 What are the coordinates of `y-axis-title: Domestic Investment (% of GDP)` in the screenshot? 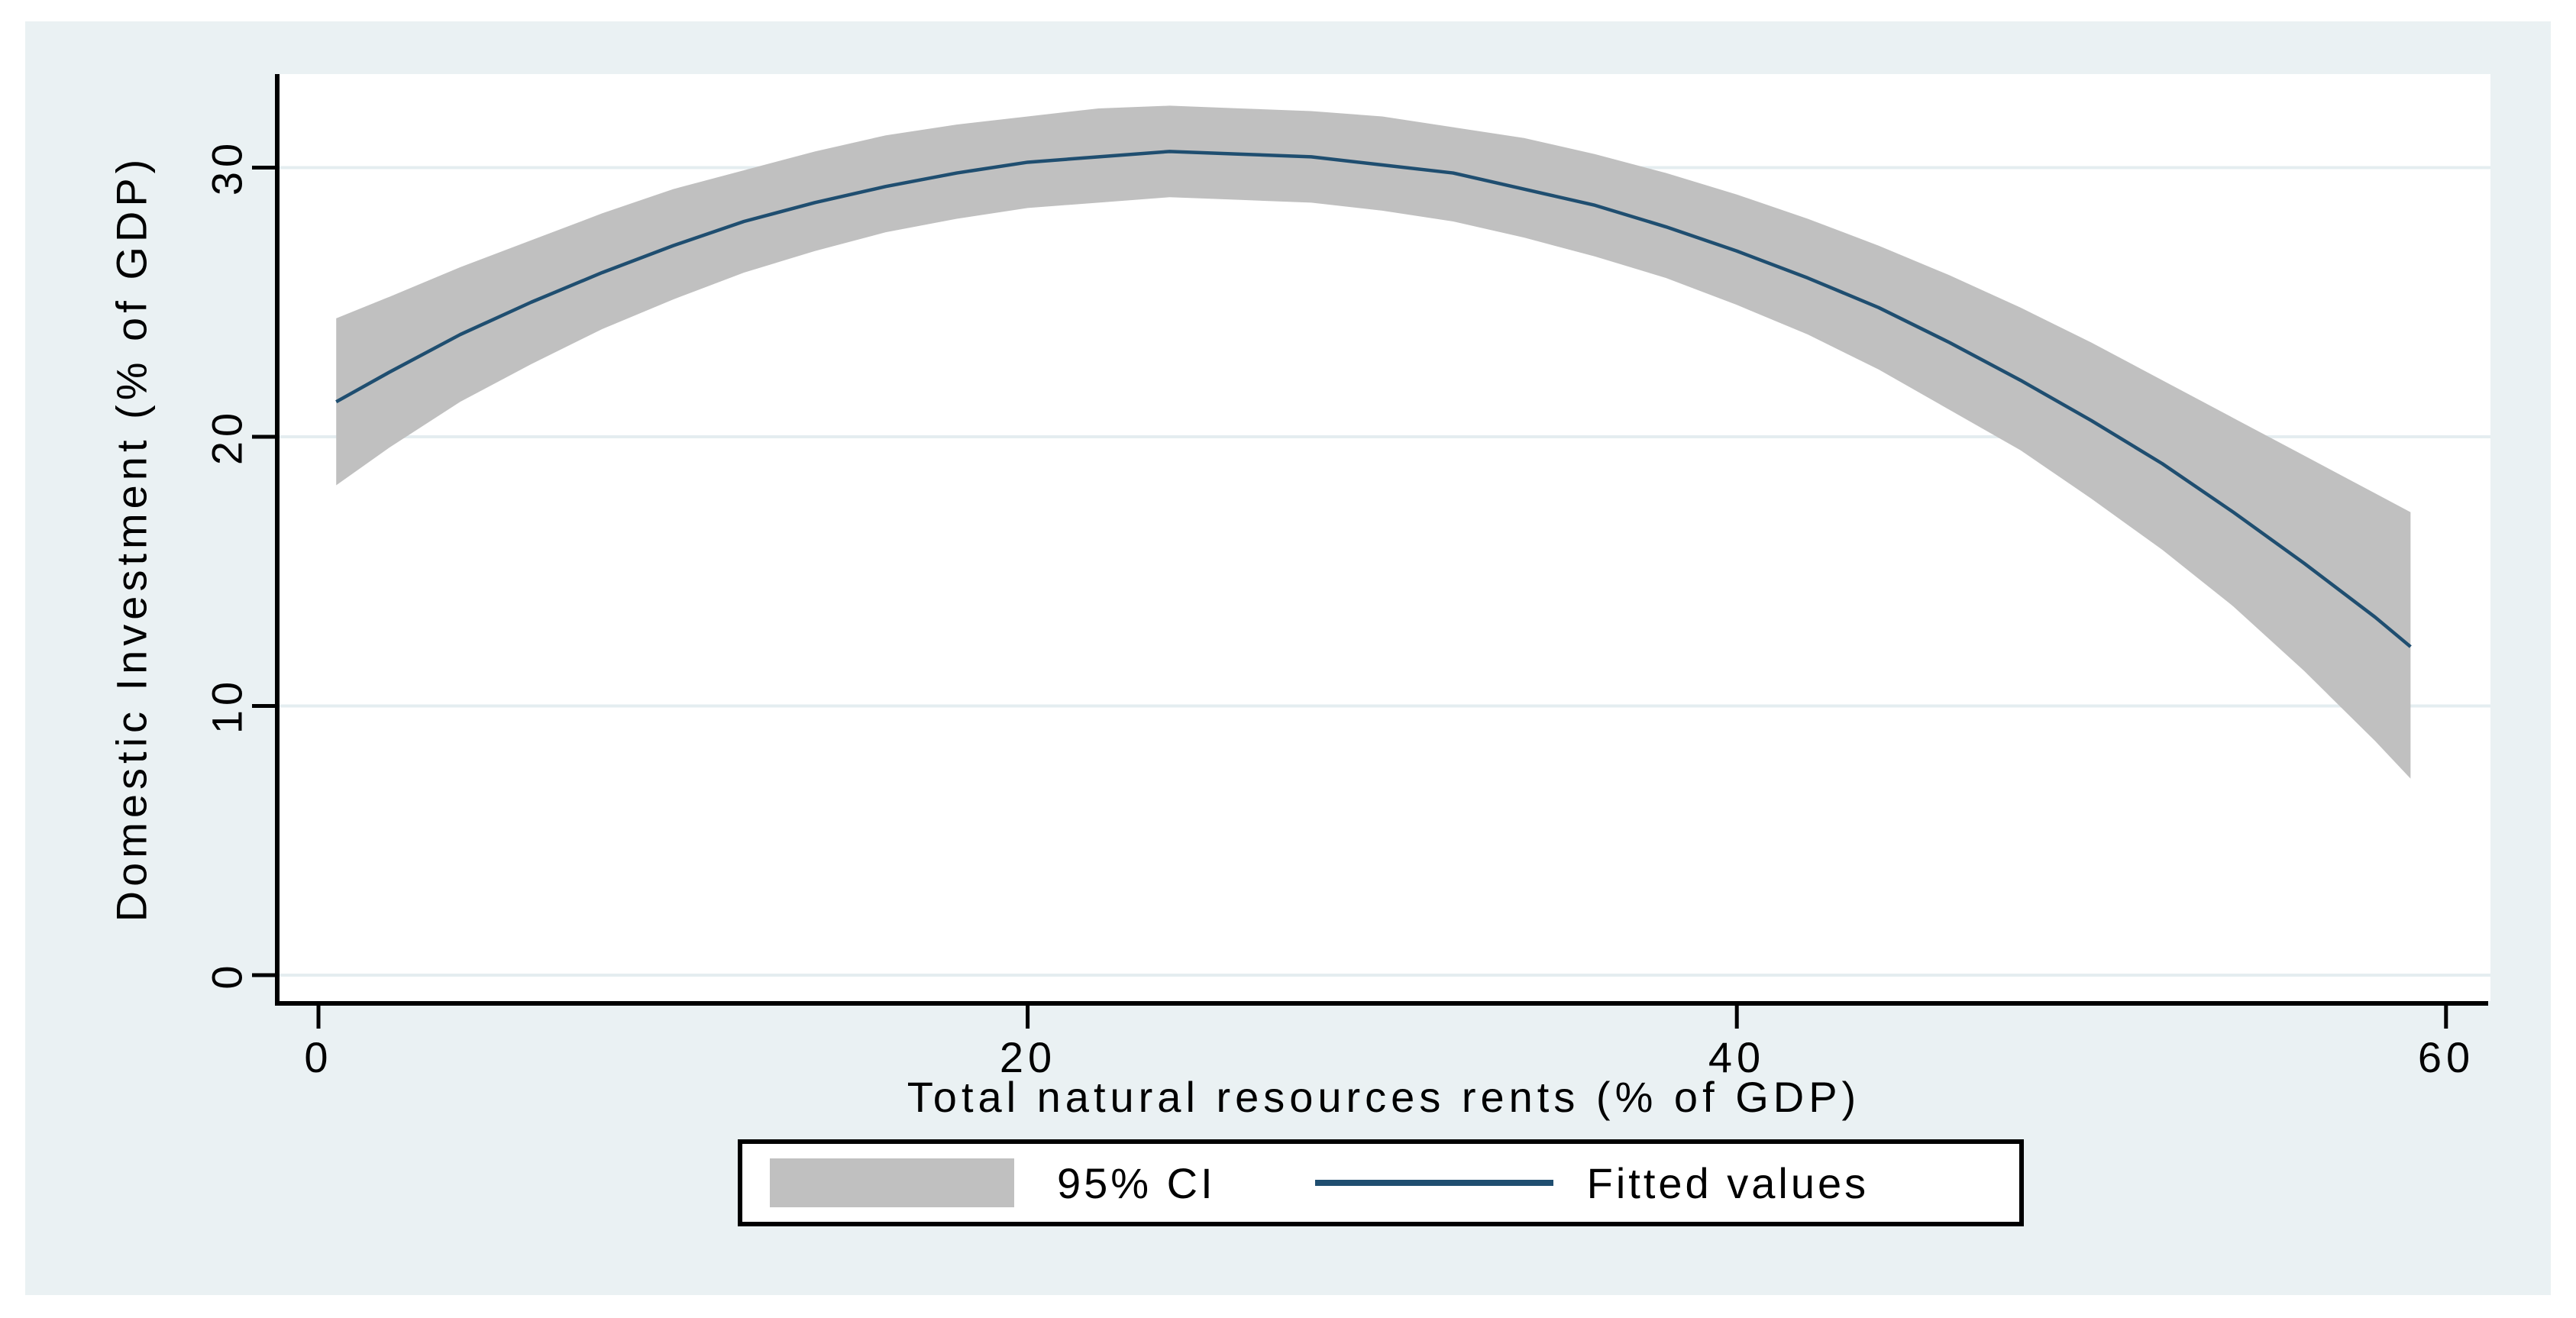 It's located at (131, 538).